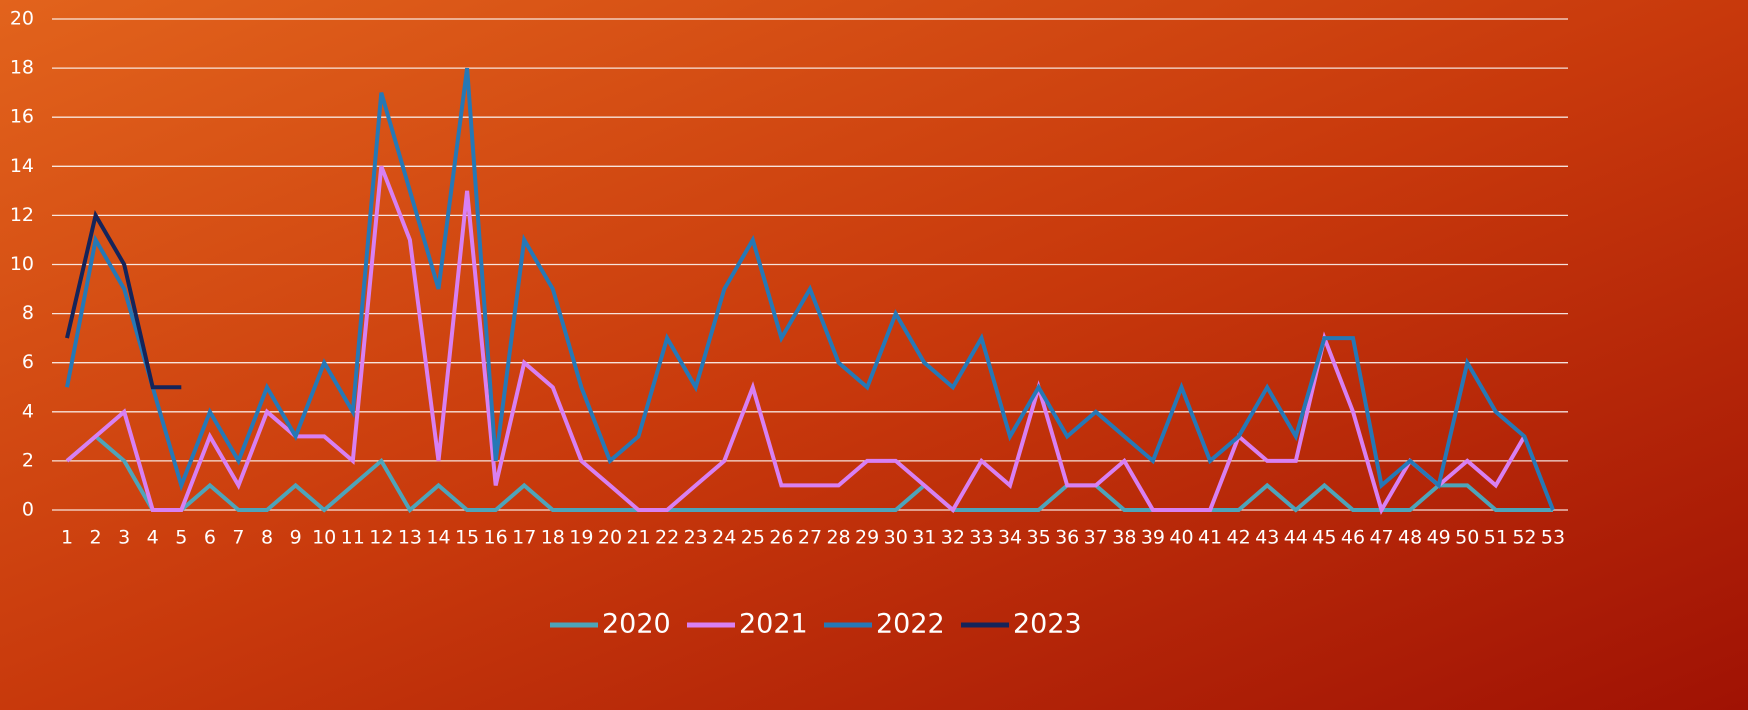  What do you see at coordinates (1039, 538) in the screenshot?
I see `x-tick-label: 35` at bounding box center [1039, 538].